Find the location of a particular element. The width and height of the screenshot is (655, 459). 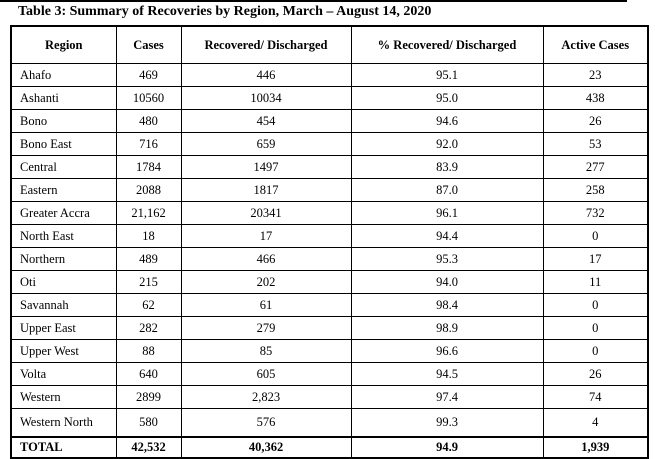

active-cell: 53 is located at coordinates (595, 144).